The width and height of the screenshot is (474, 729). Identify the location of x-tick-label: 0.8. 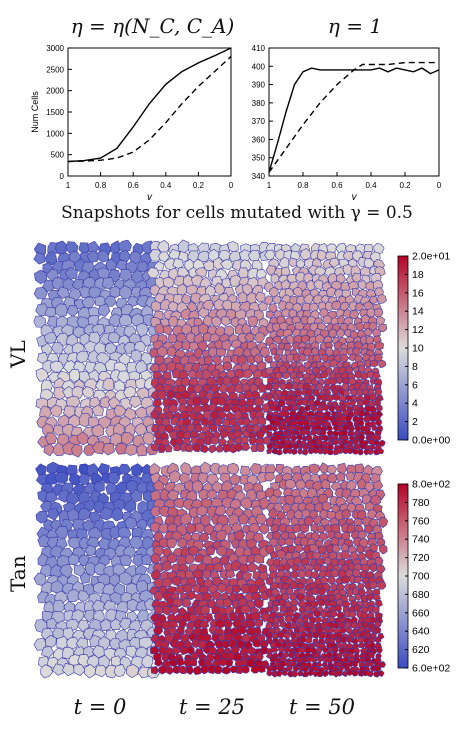
(303, 185).